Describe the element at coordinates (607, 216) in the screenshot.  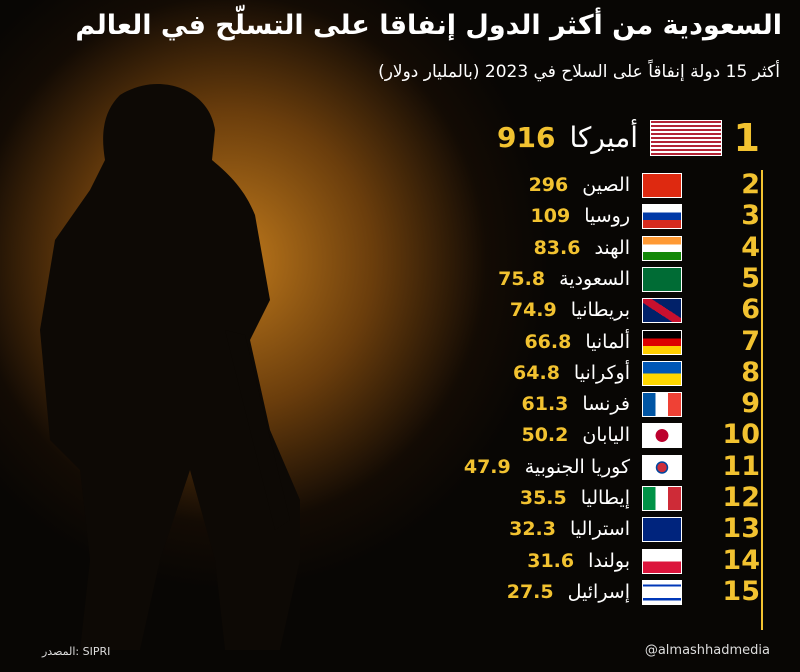
I see `country-name: روسيا` at that location.